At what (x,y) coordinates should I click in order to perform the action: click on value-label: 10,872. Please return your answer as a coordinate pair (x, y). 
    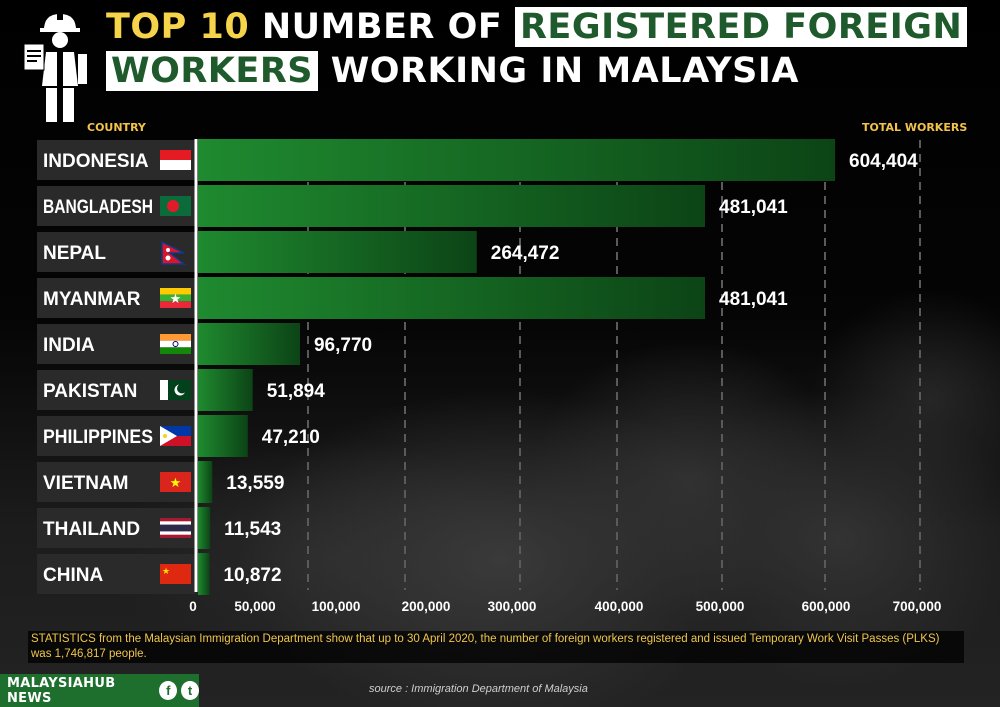
    Looking at the image, I should click on (252, 575).